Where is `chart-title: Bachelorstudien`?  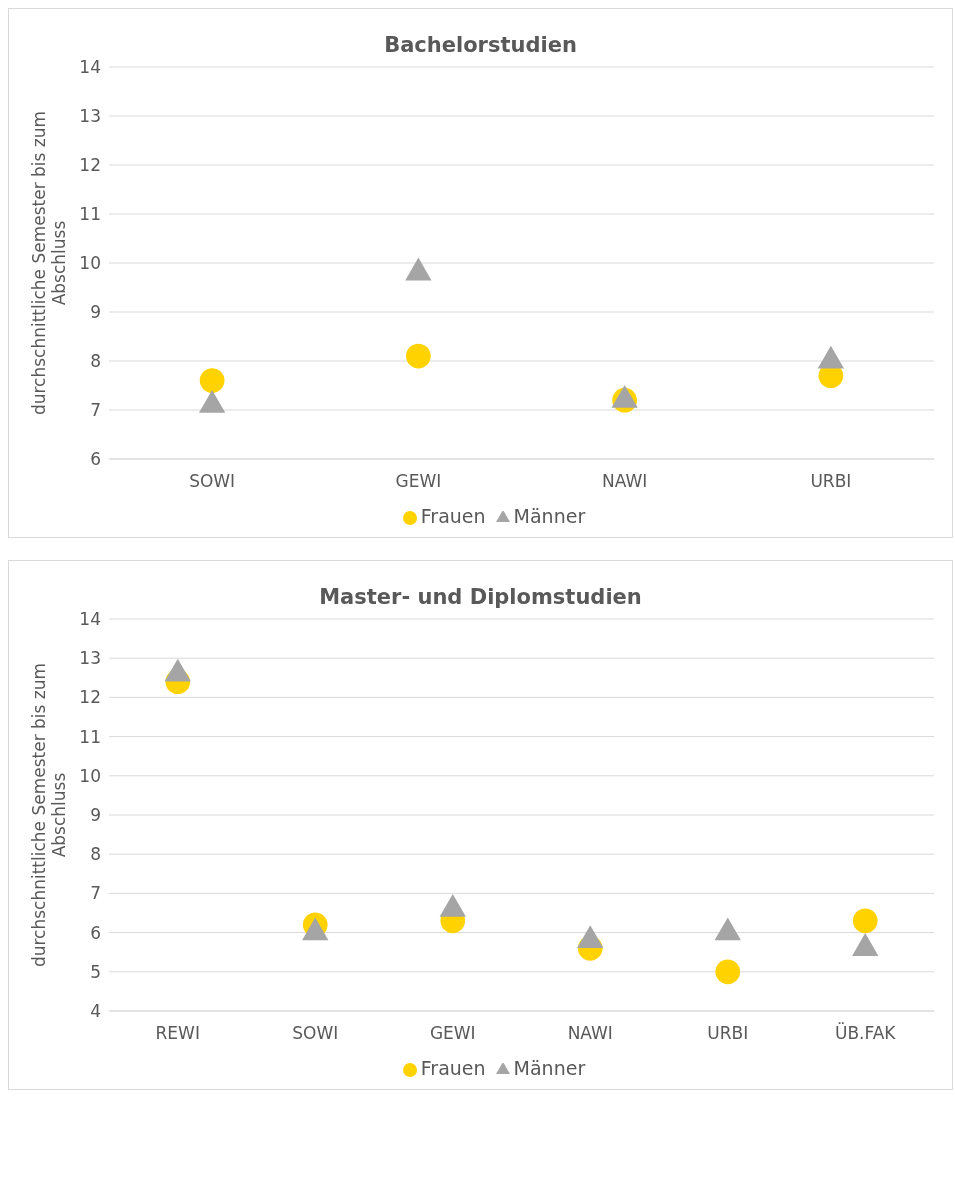
chart-title: Bachelorstudien is located at coordinates (480, 44).